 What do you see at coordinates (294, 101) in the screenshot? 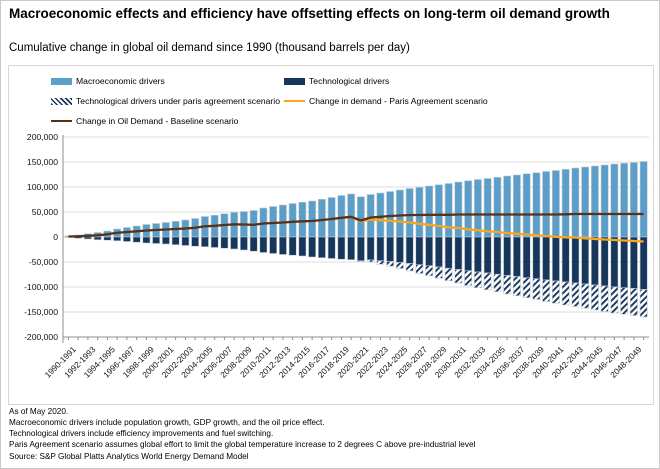
I see `orange-line-swatch-icon` at bounding box center [294, 101].